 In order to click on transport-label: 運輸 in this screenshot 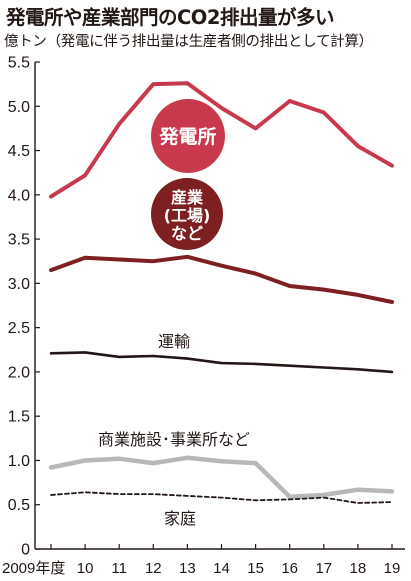, I will do `click(174, 341)`.